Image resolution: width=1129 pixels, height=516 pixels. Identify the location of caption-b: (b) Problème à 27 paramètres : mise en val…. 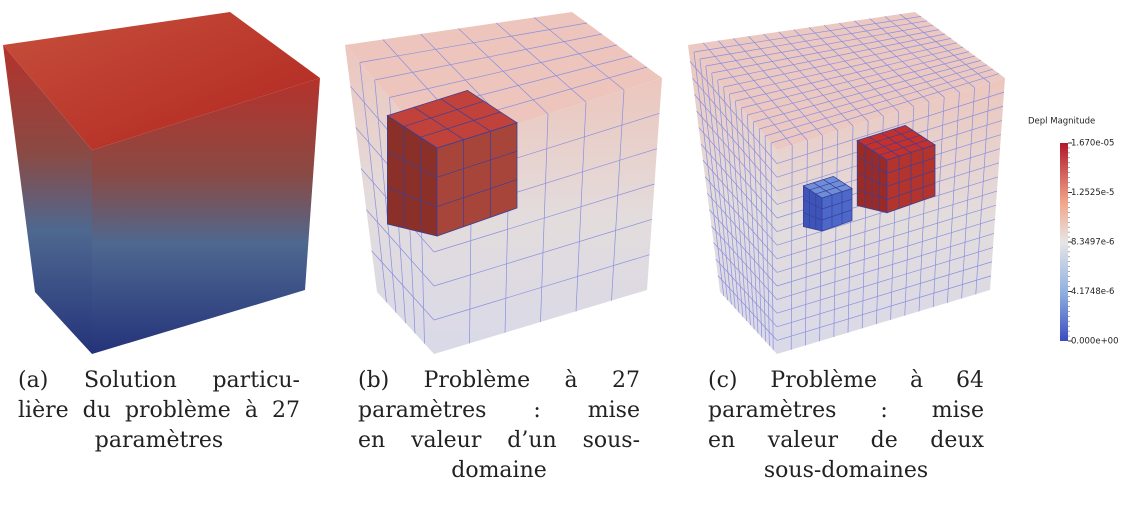
(499, 426).